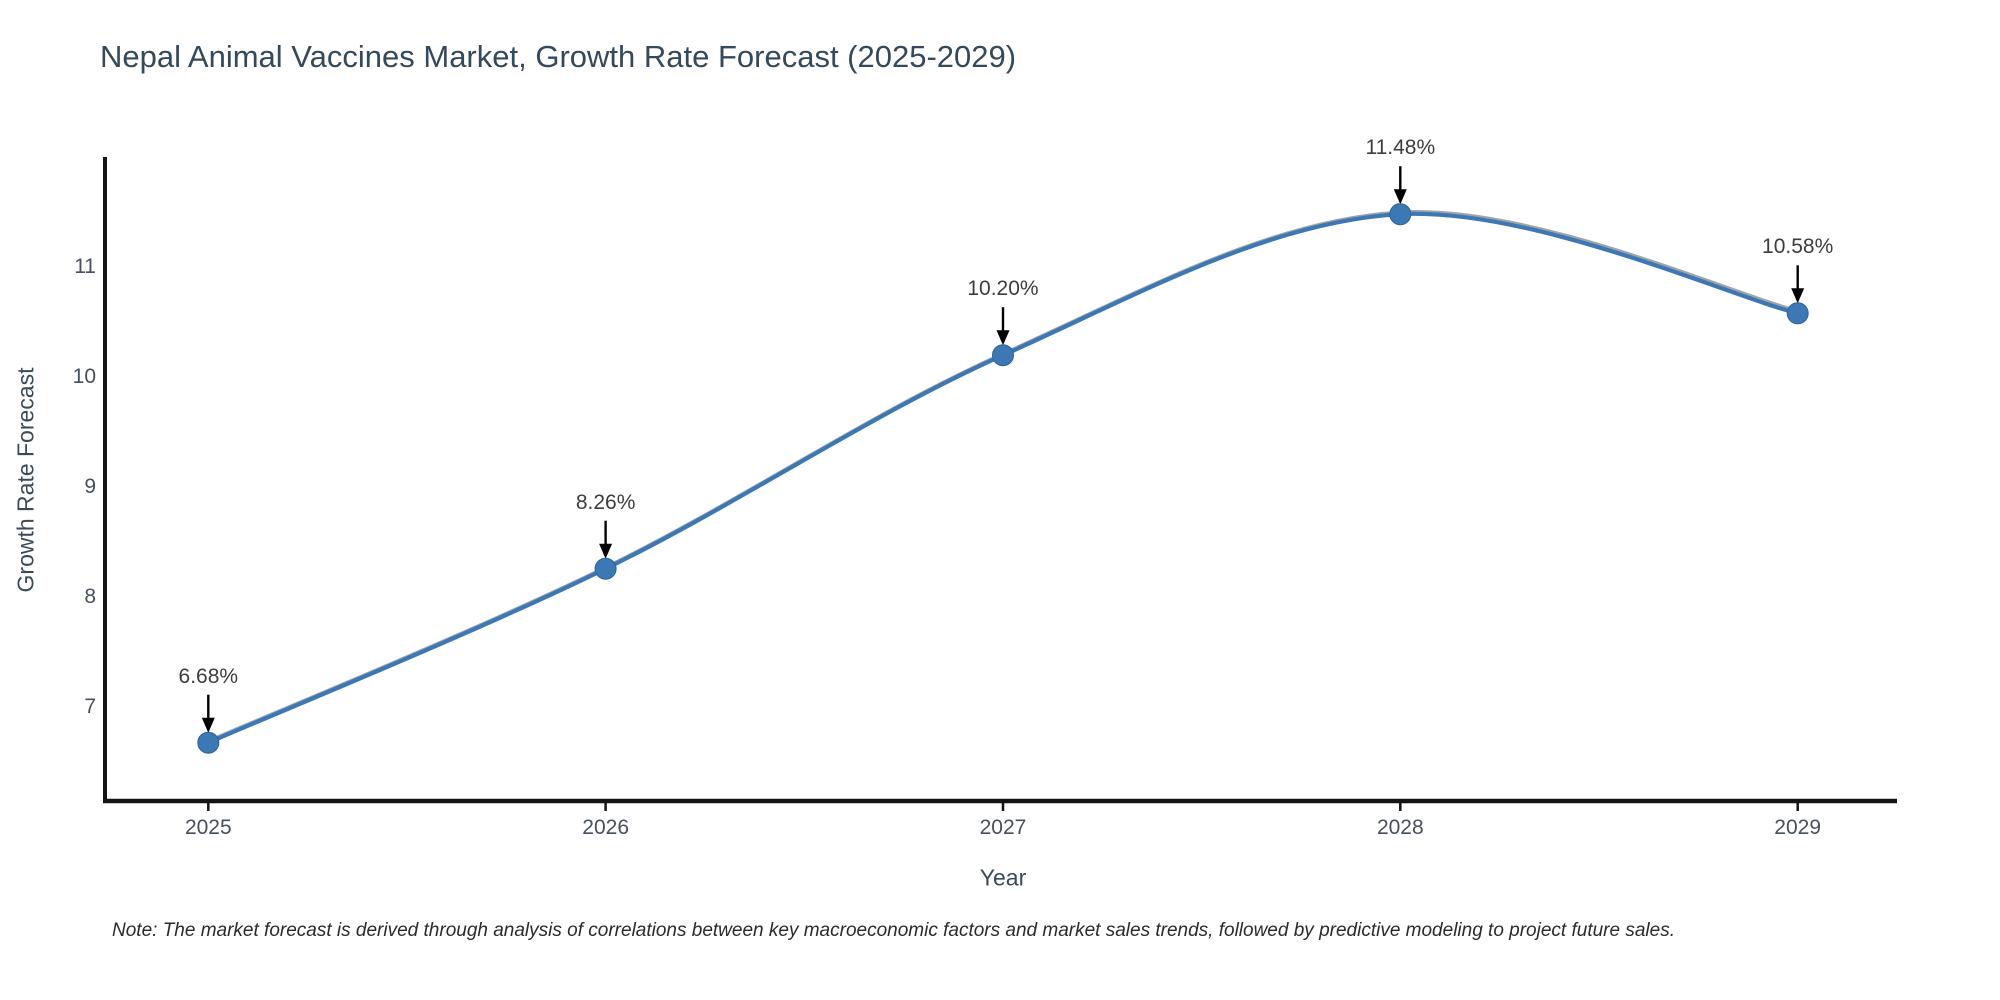 The height and width of the screenshot is (1000, 2000). Describe the element at coordinates (25, 480) in the screenshot. I see `y-axis-title: Growth Rate Forecast` at that location.